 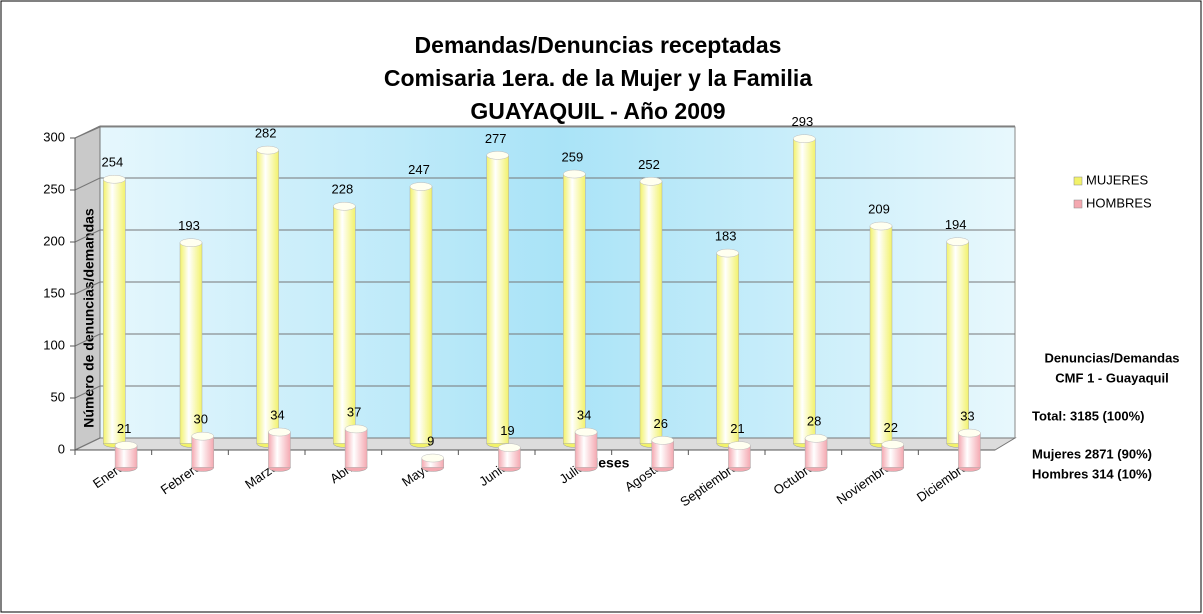 I want to click on annotation: Hombres 314 (10%), so click(x=1092, y=473).